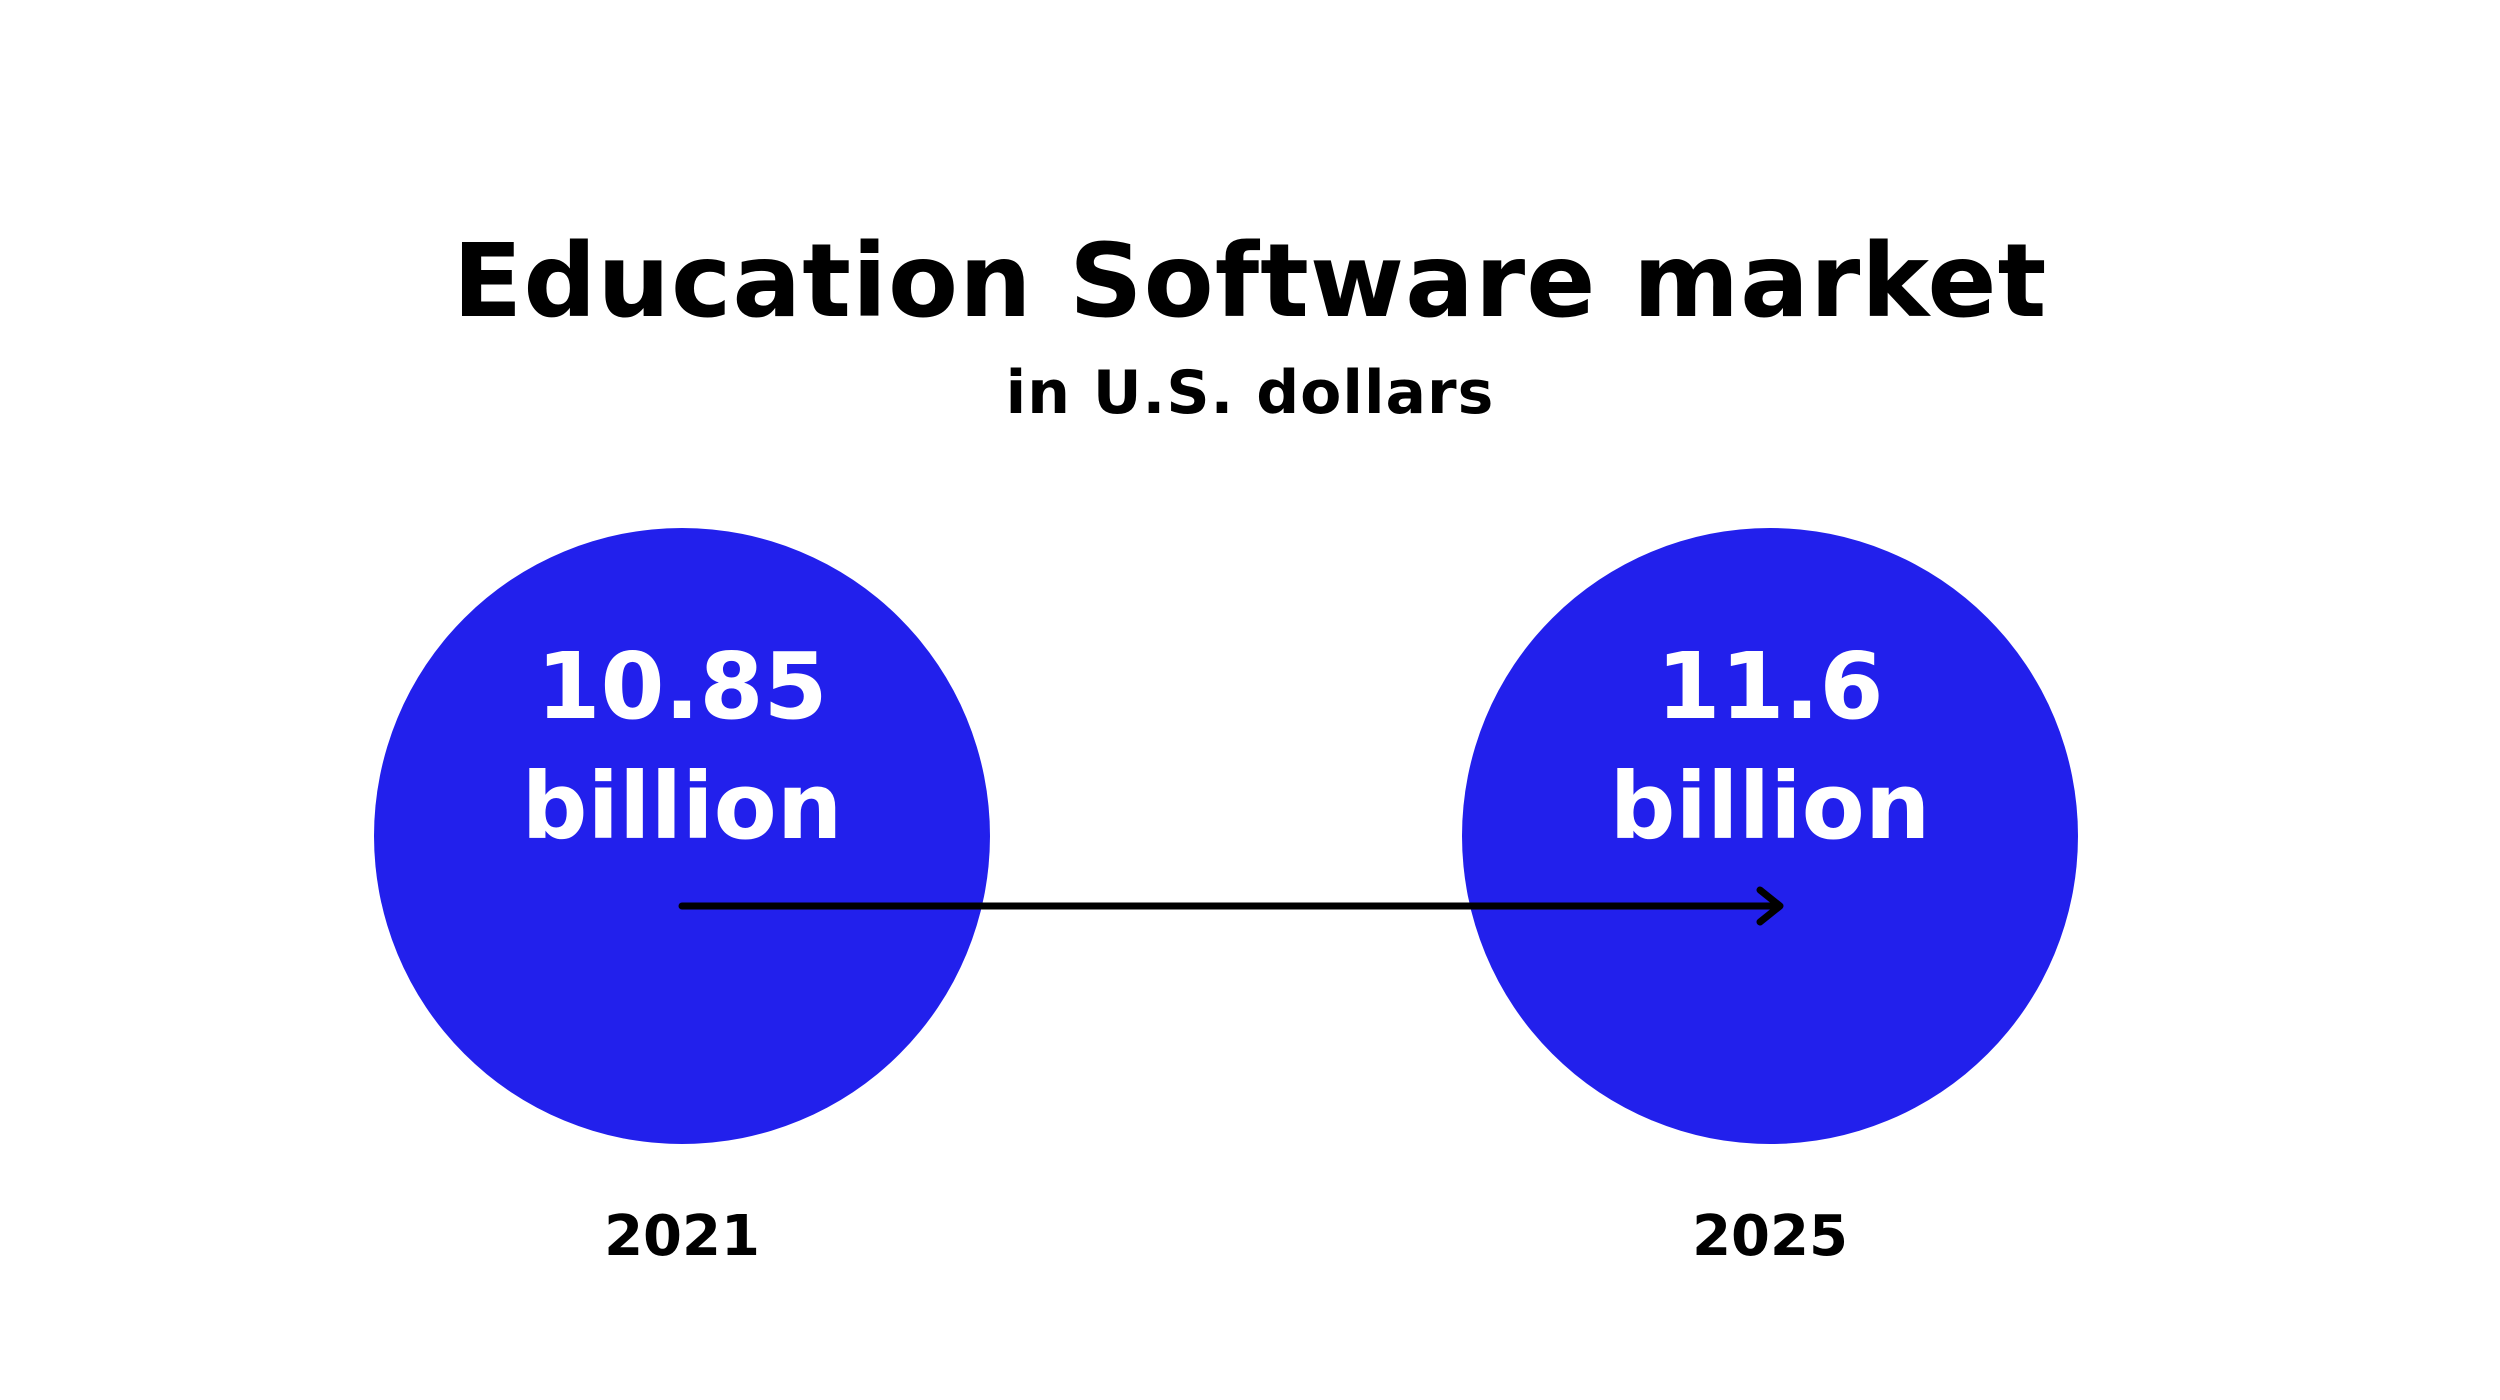 Image resolution: width=2500 pixels, height=1400 pixels. Describe the element at coordinates (1250, 393) in the screenshot. I see `chart-subtitle: in U.S. dollars` at that location.